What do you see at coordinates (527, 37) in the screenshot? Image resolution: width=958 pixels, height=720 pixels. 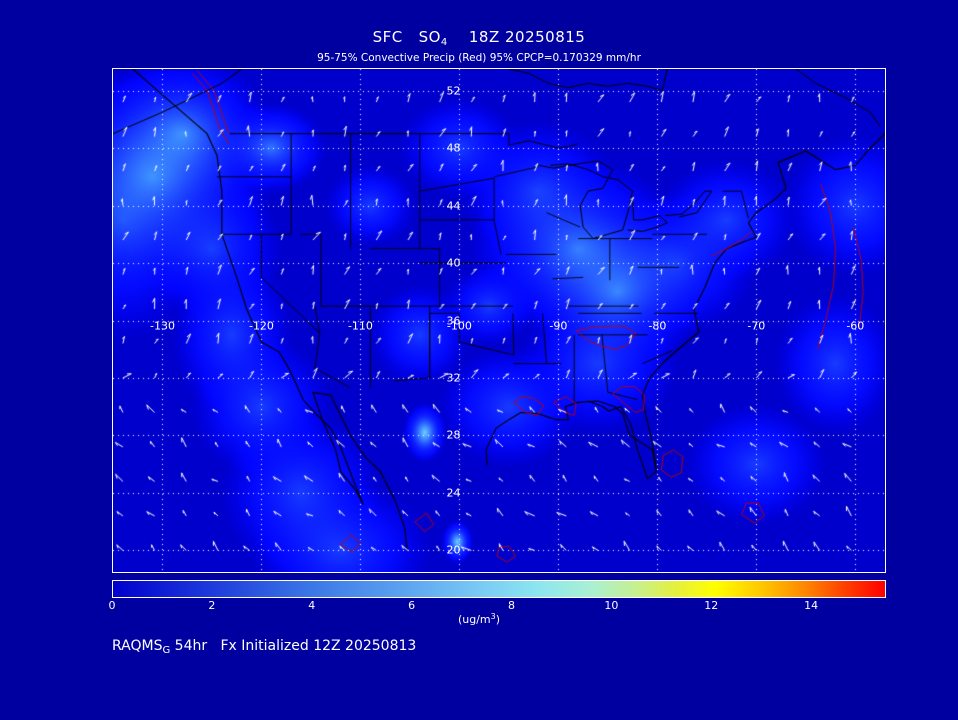 I see `title-valid-time: 18Z 20250815` at bounding box center [527, 37].